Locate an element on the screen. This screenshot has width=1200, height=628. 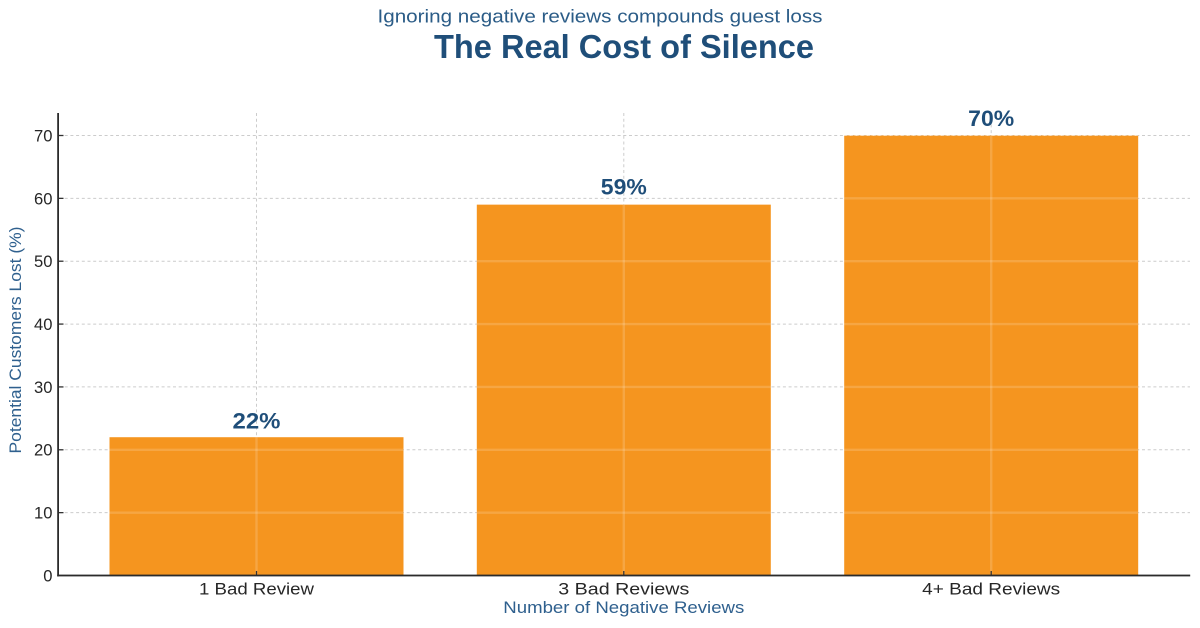
svg-text: 10 is located at coordinates (43, 513).